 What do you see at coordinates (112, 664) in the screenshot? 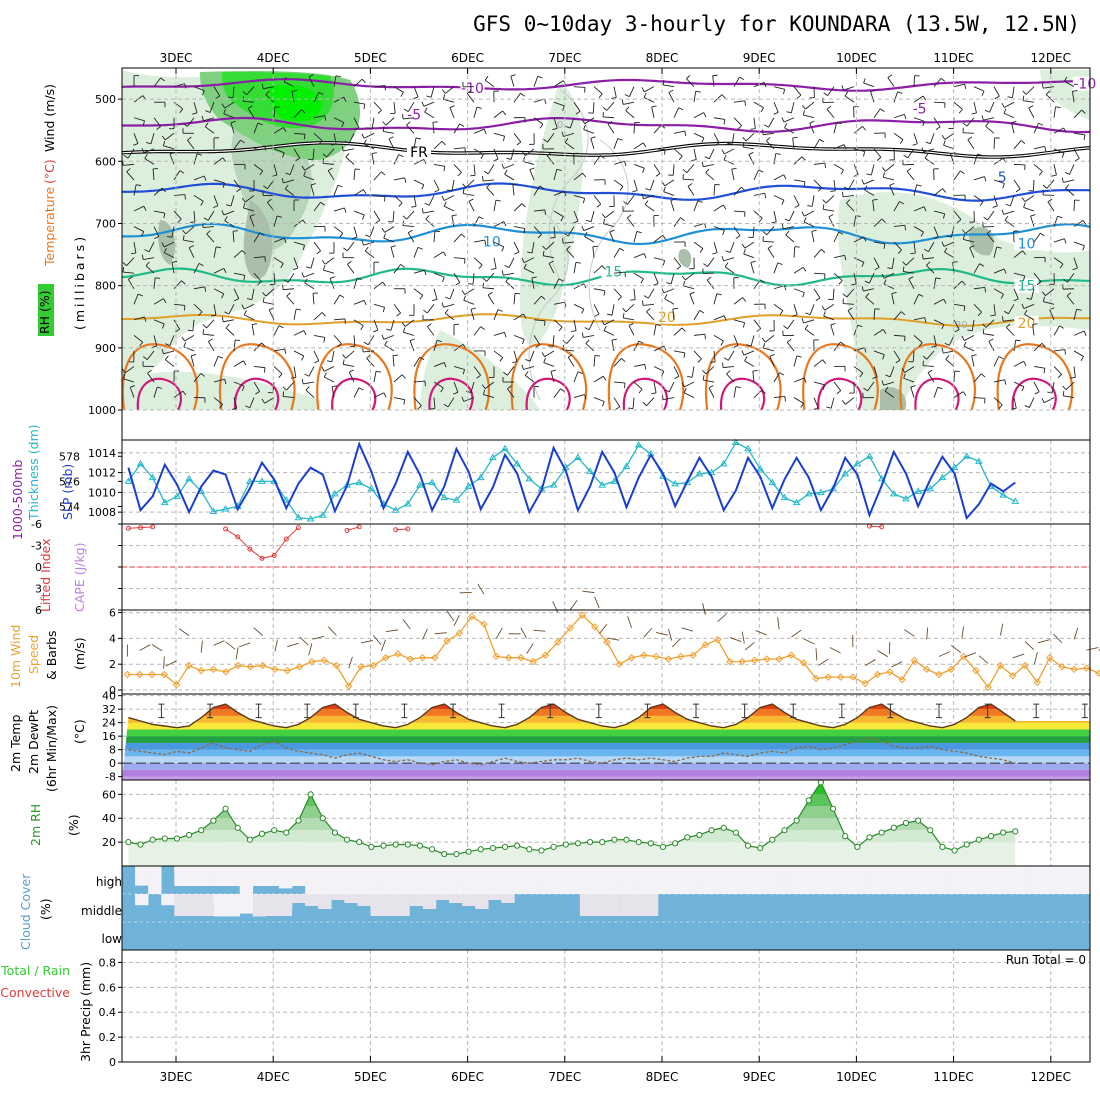
I see `wind10-tick: 2` at bounding box center [112, 664].